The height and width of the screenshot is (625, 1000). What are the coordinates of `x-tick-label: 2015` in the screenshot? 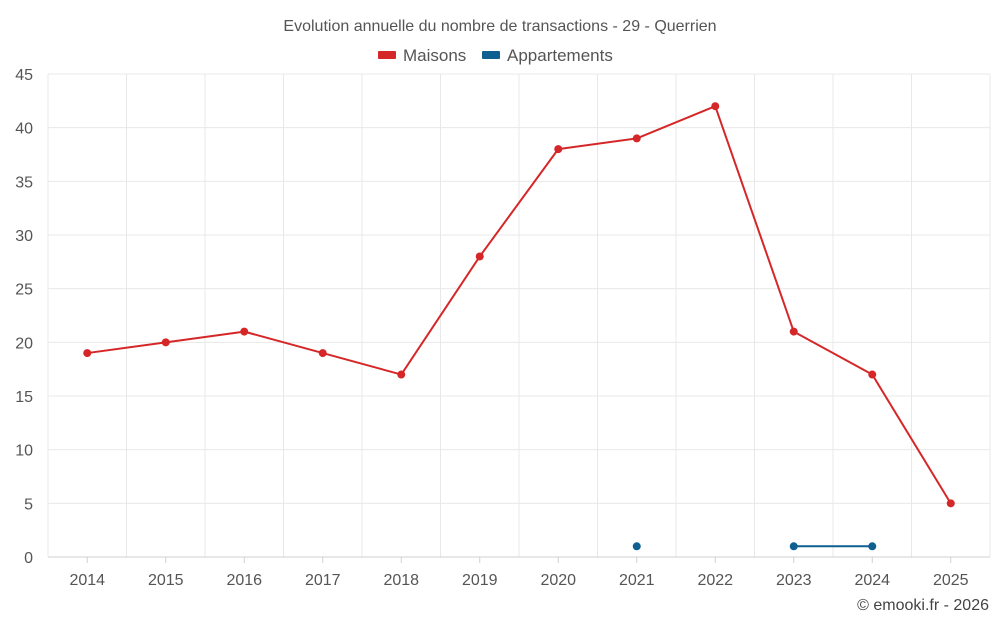 It's located at (166, 580).